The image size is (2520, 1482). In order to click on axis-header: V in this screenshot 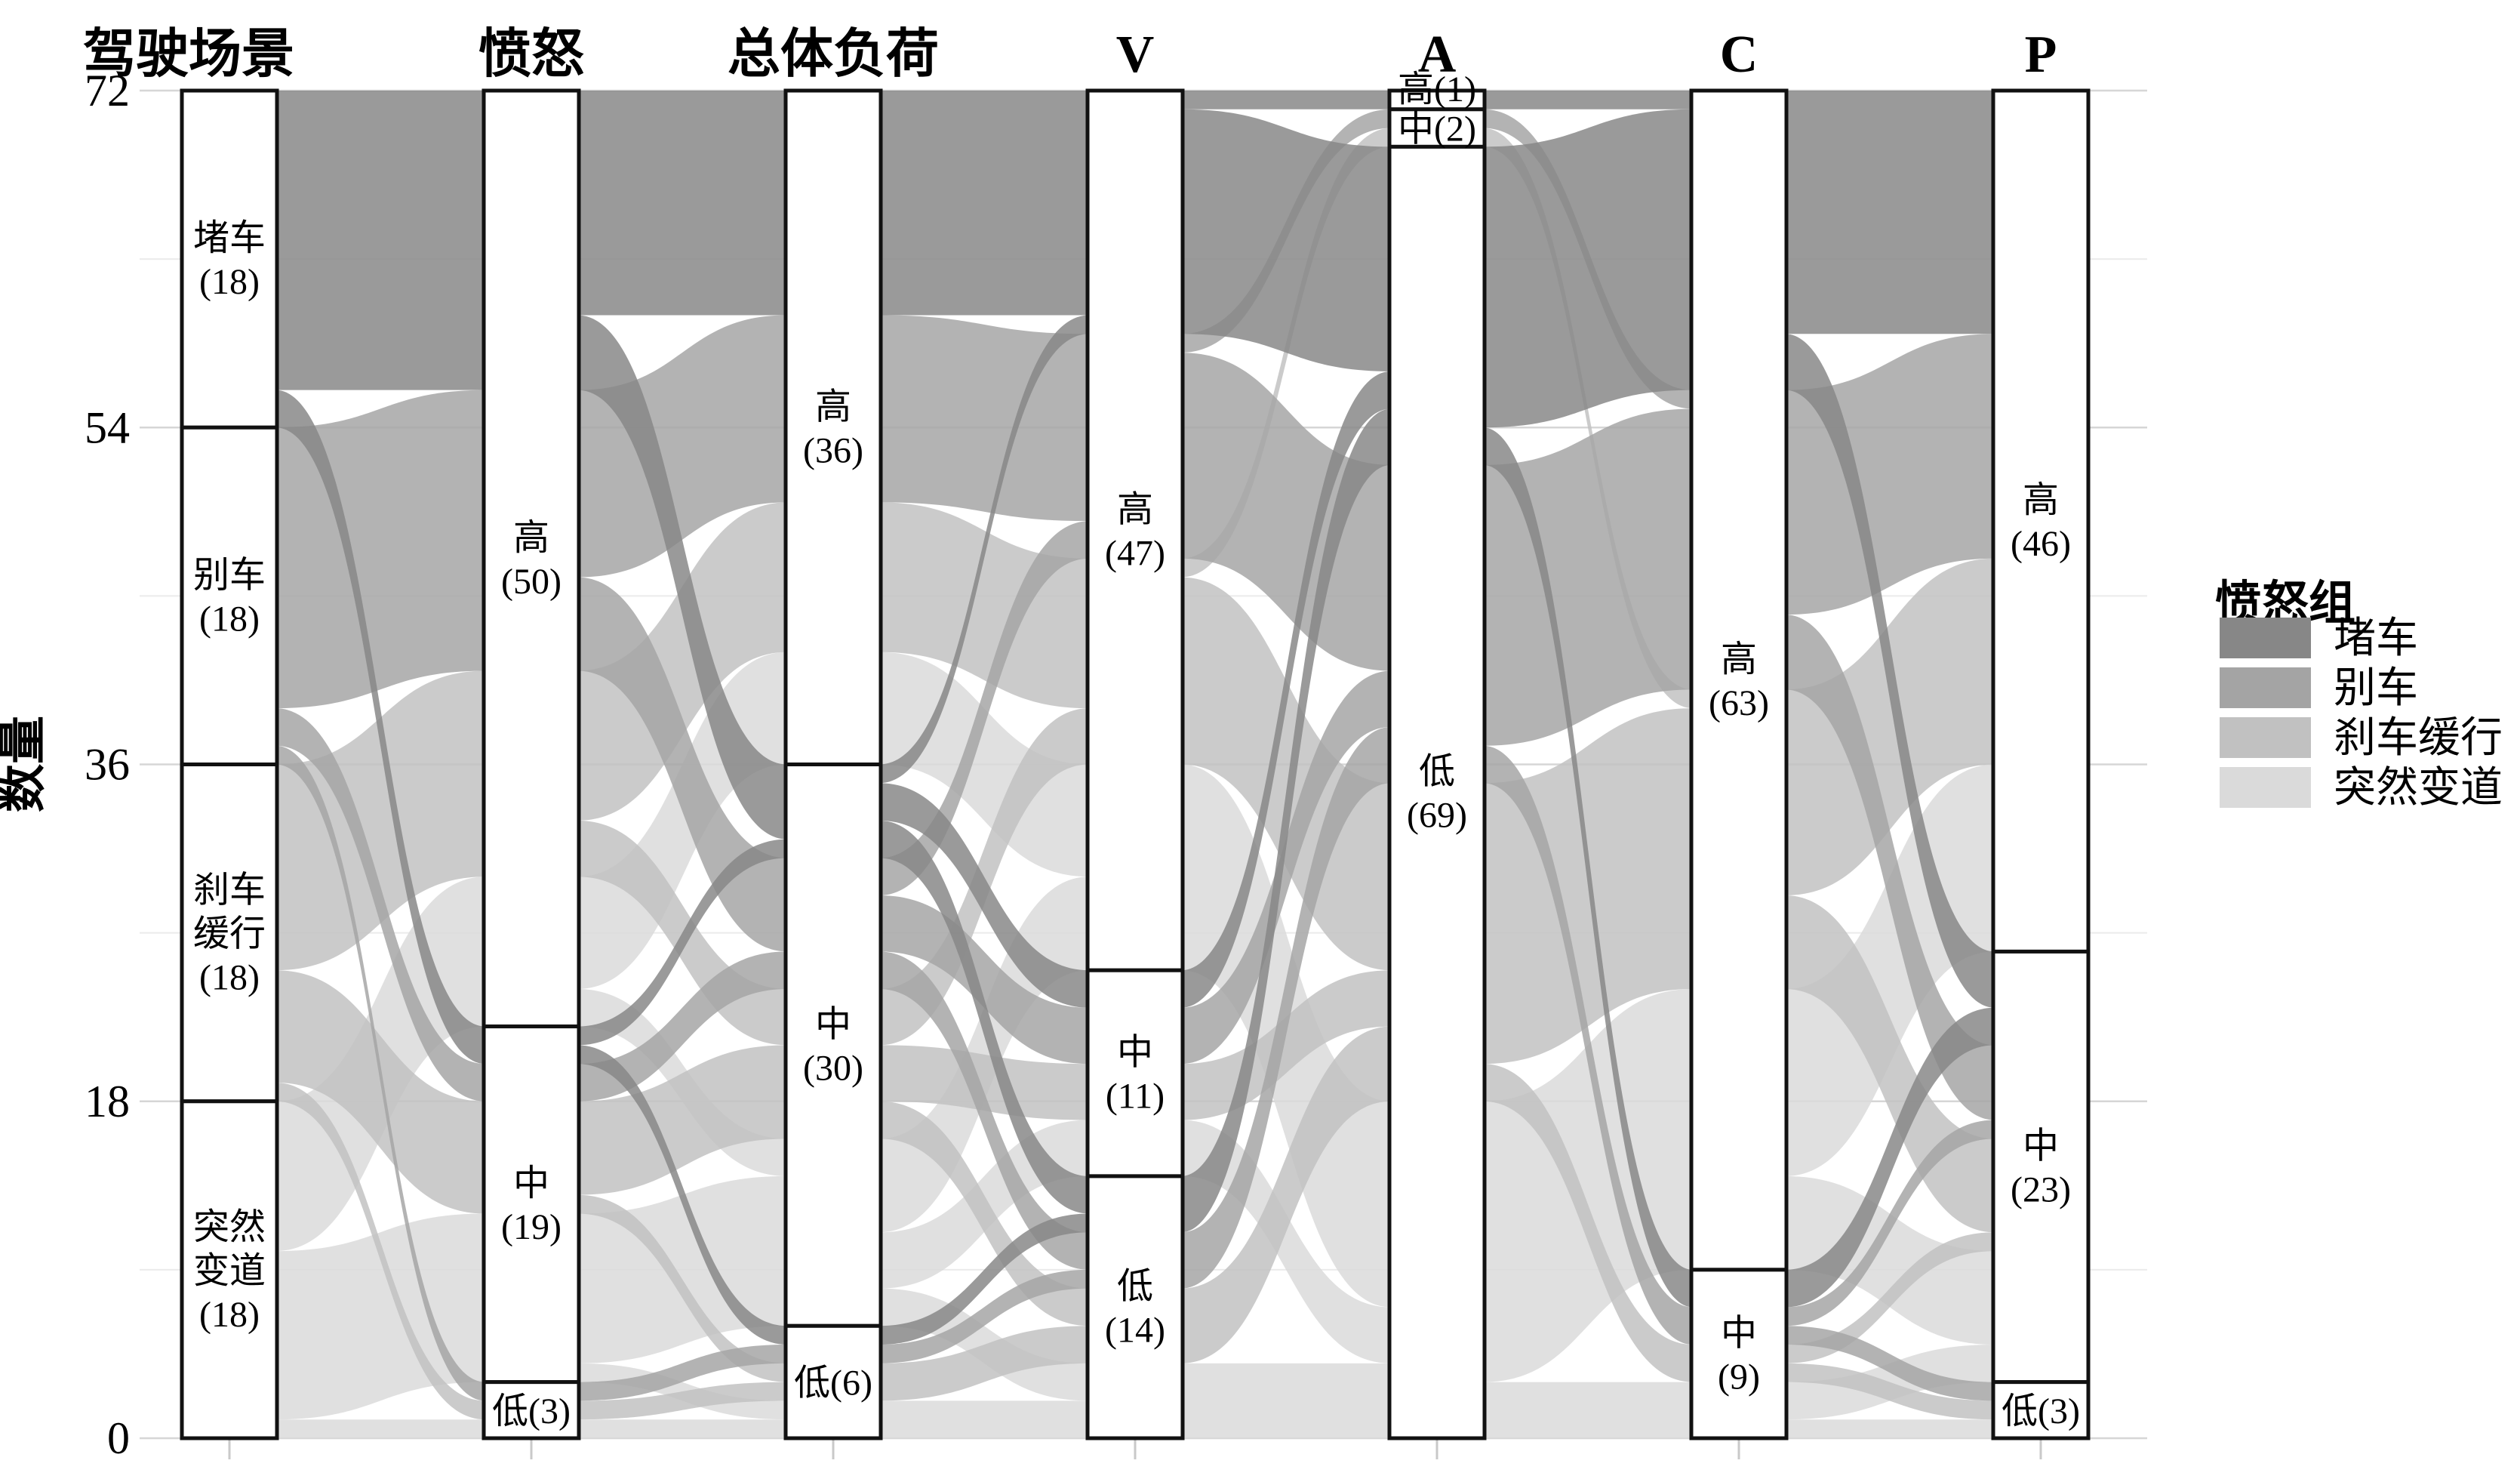, I will do `click(1135, 55)`.